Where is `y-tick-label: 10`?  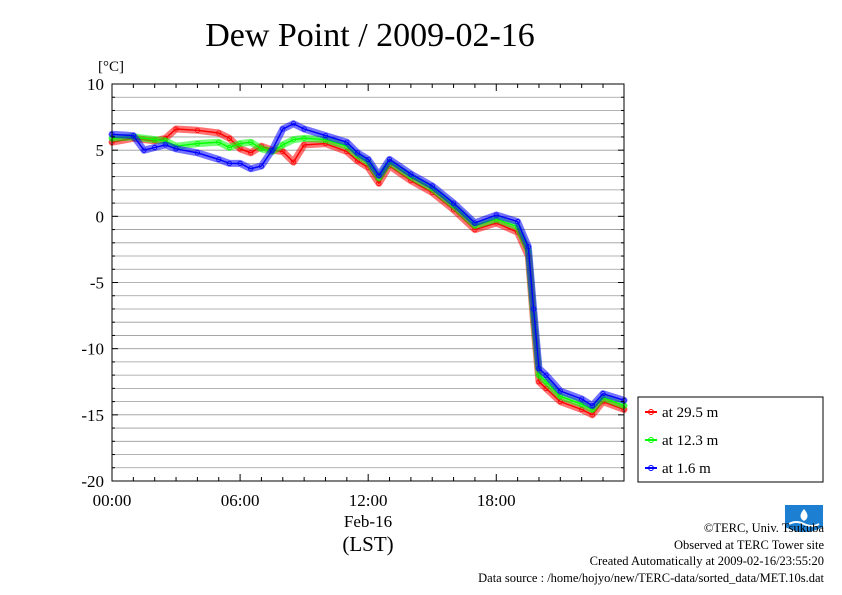
y-tick-label: 10 is located at coordinates (95, 84).